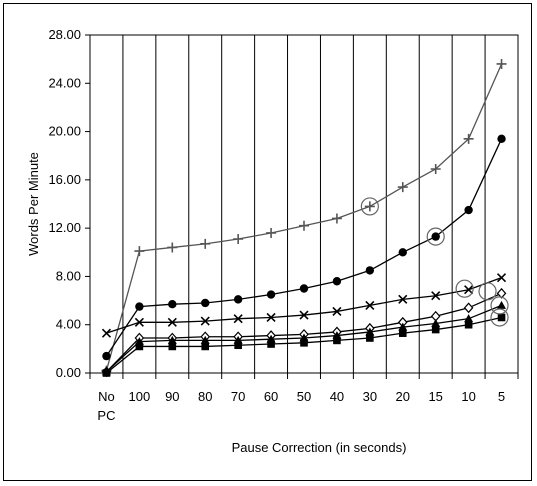 Image resolution: width=537 pixels, height=486 pixels. What do you see at coordinates (64, 131) in the screenshot?
I see `y-tick-label-5: 20.00` at bounding box center [64, 131].